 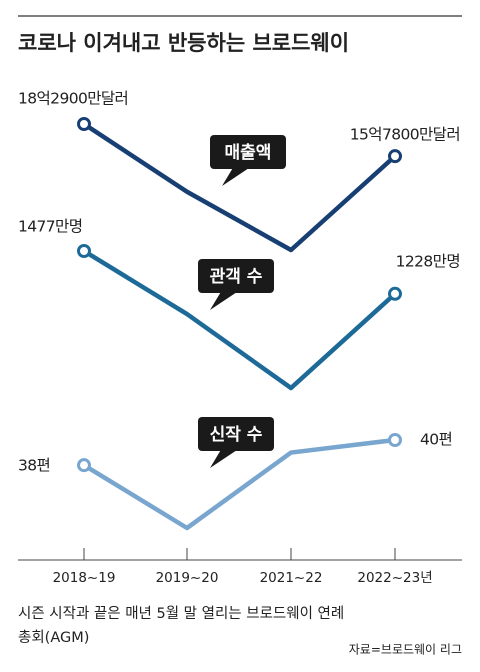 What do you see at coordinates (183, 43) in the screenshot?
I see `chart-title: 코로나 이겨내고 반등하는 브로드웨이` at bounding box center [183, 43].